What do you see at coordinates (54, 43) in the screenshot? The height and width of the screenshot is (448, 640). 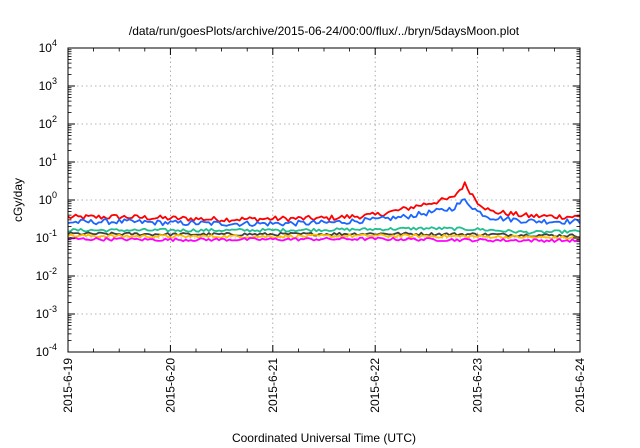 I see `y-tick-exponent: 4` at bounding box center [54, 43].